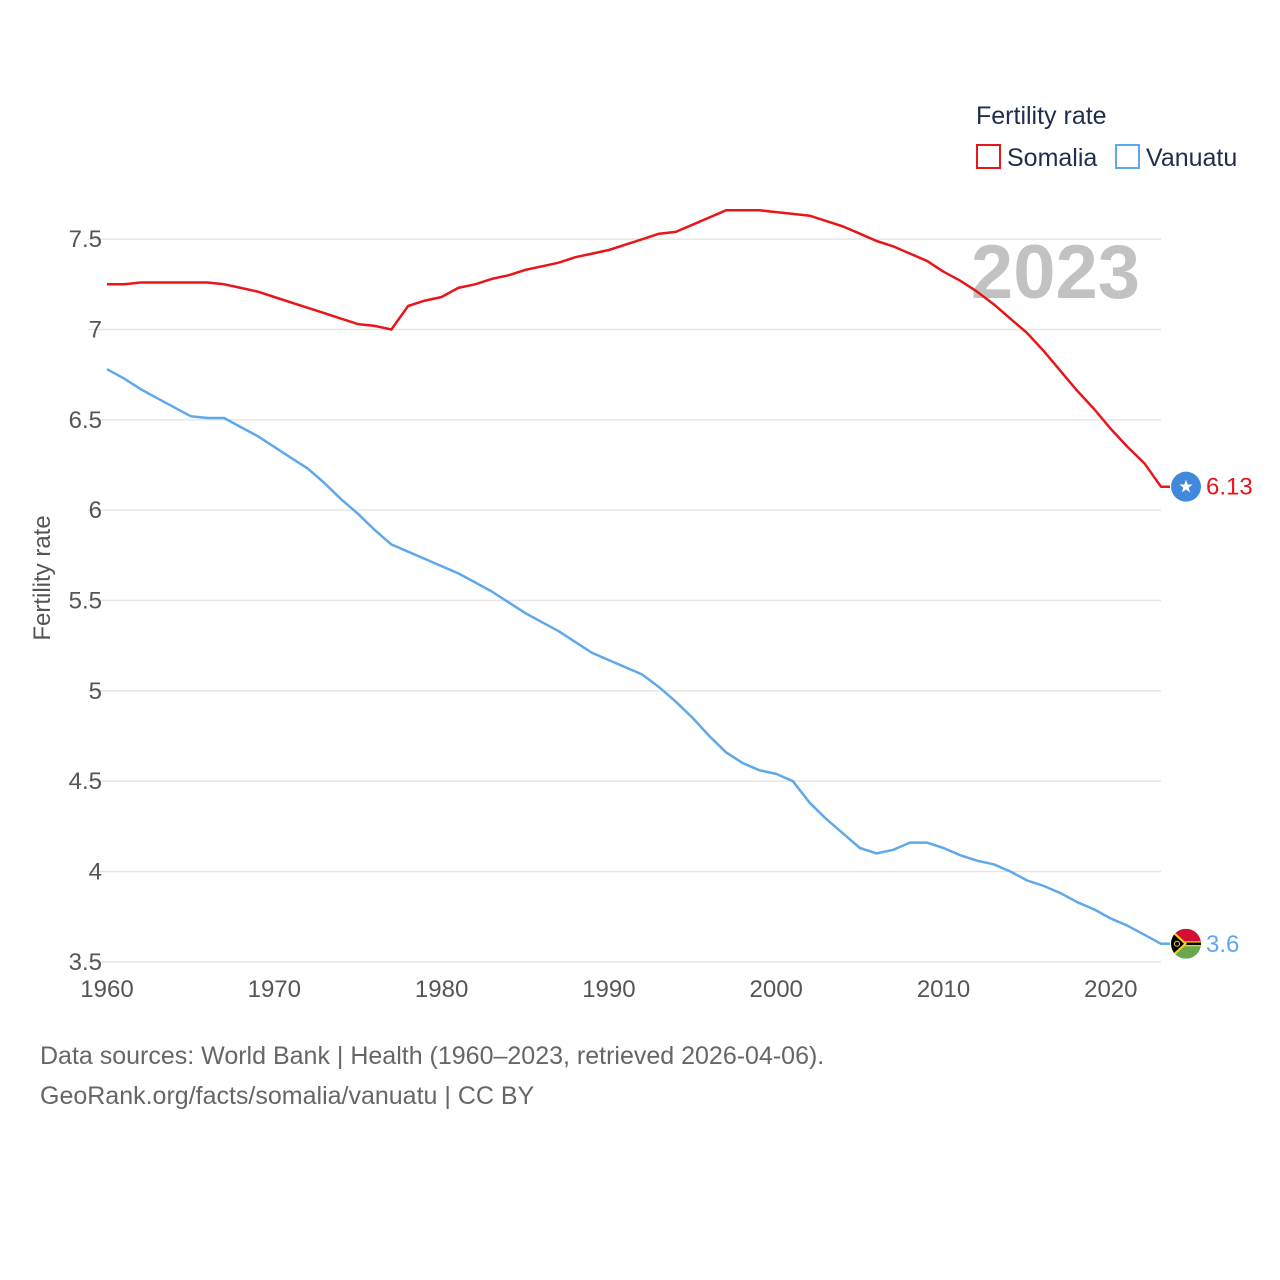 The width and height of the screenshot is (1280, 1280). I want to click on y-tick-label: 5.5, so click(85, 601).